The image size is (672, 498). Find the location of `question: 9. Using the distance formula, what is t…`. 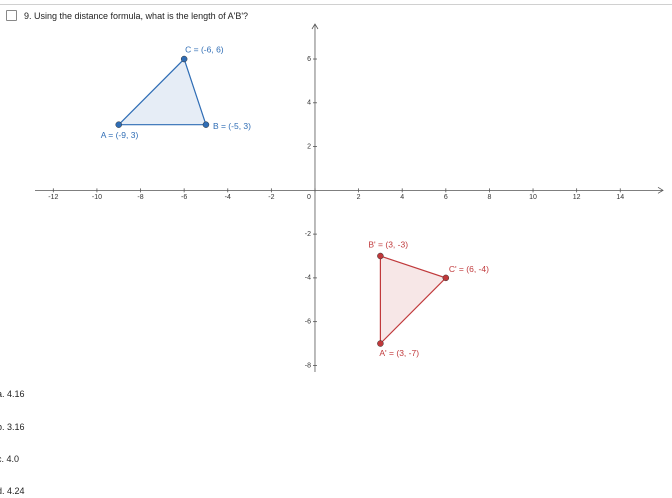

question: 9. Using the distance formula, what is t… is located at coordinates (136, 16).